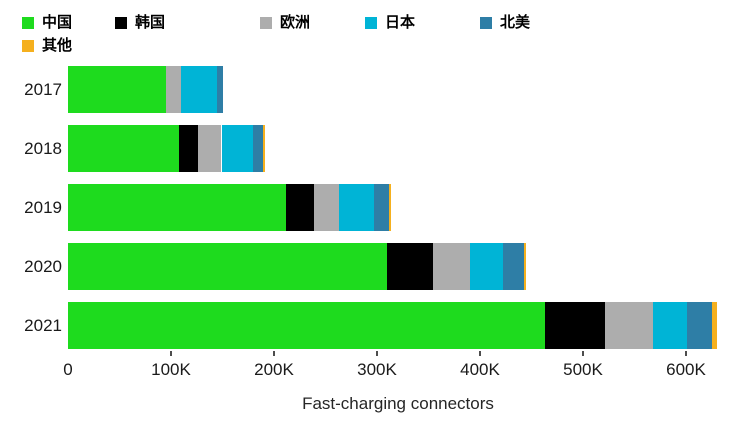 Image resolution: width=752 pixels, height=424 pixels. What do you see at coordinates (263, 148) in the screenshot?
I see `bar-2018-other` at bounding box center [263, 148].